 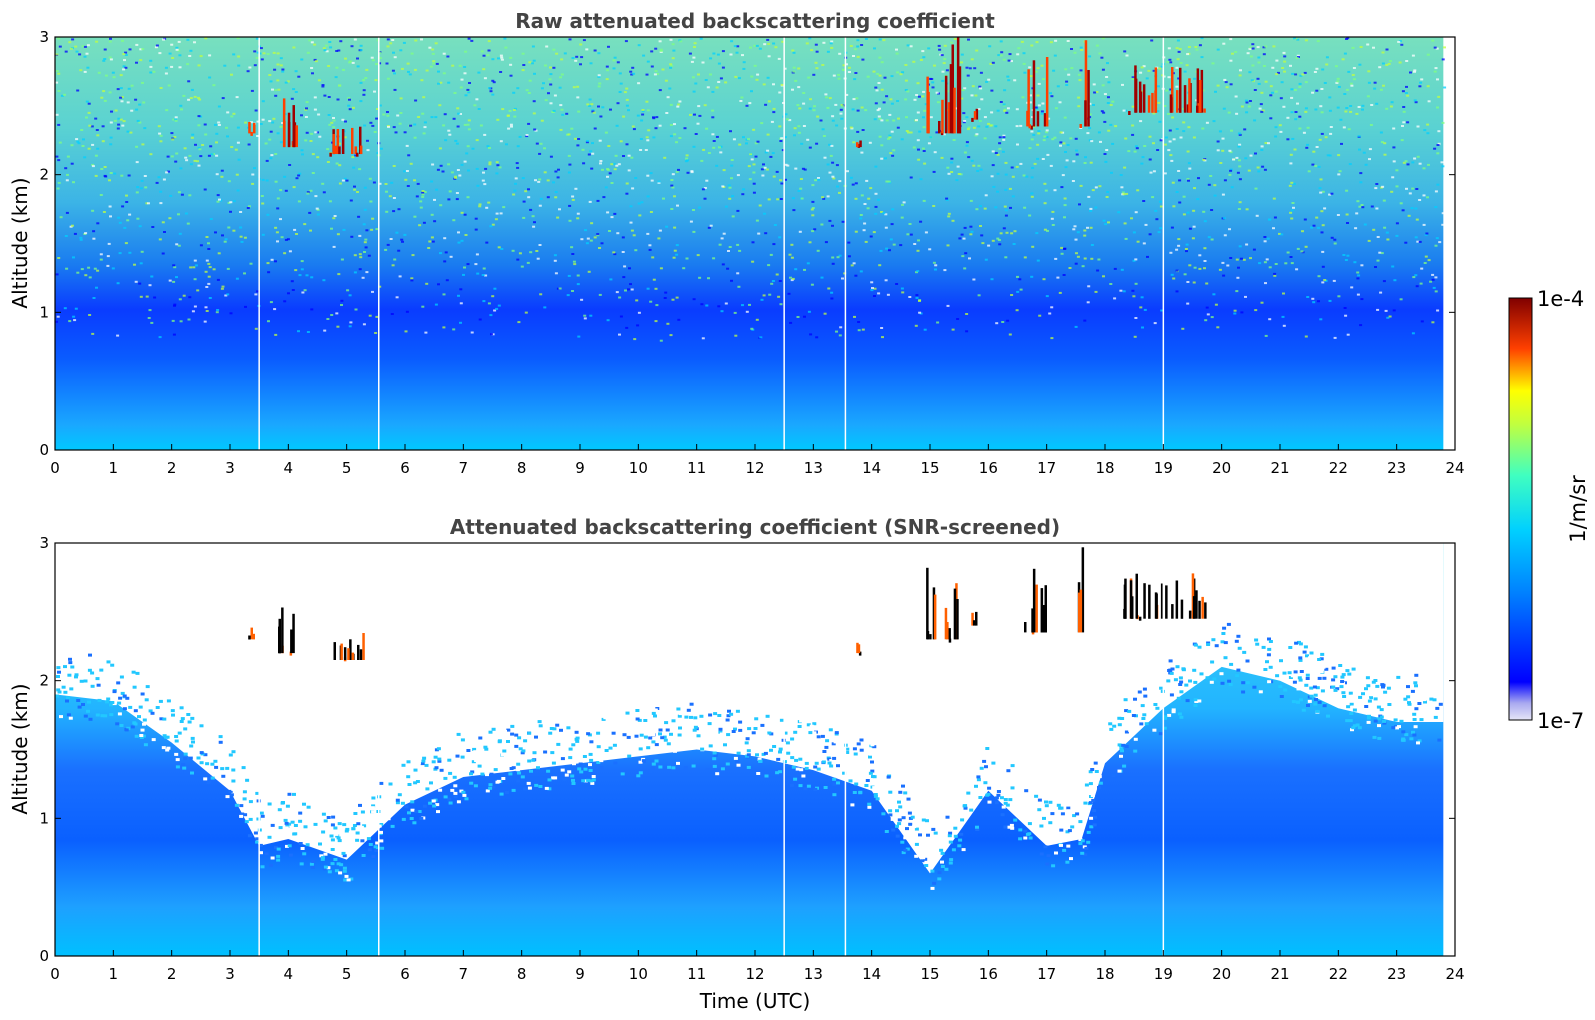 What do you see at coordinates (988, 974) in the screenshot?
I see `x-tick-label: 16` at bounding box center [988, 974].